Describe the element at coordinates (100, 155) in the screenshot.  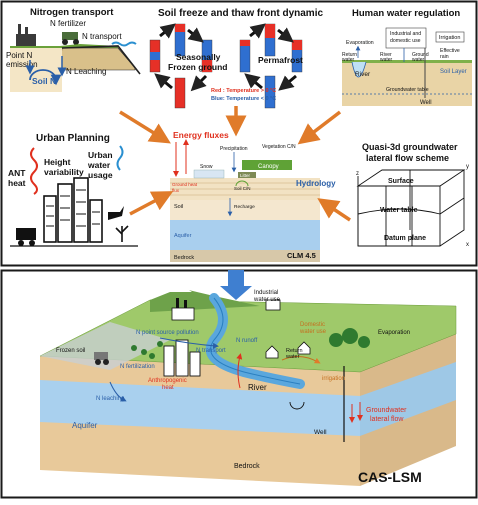
I see `urban-water-usage-label: Urban` at that location.